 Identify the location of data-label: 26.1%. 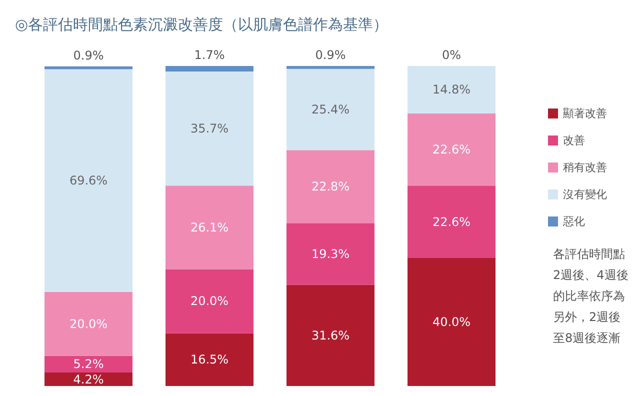
(209, 227).